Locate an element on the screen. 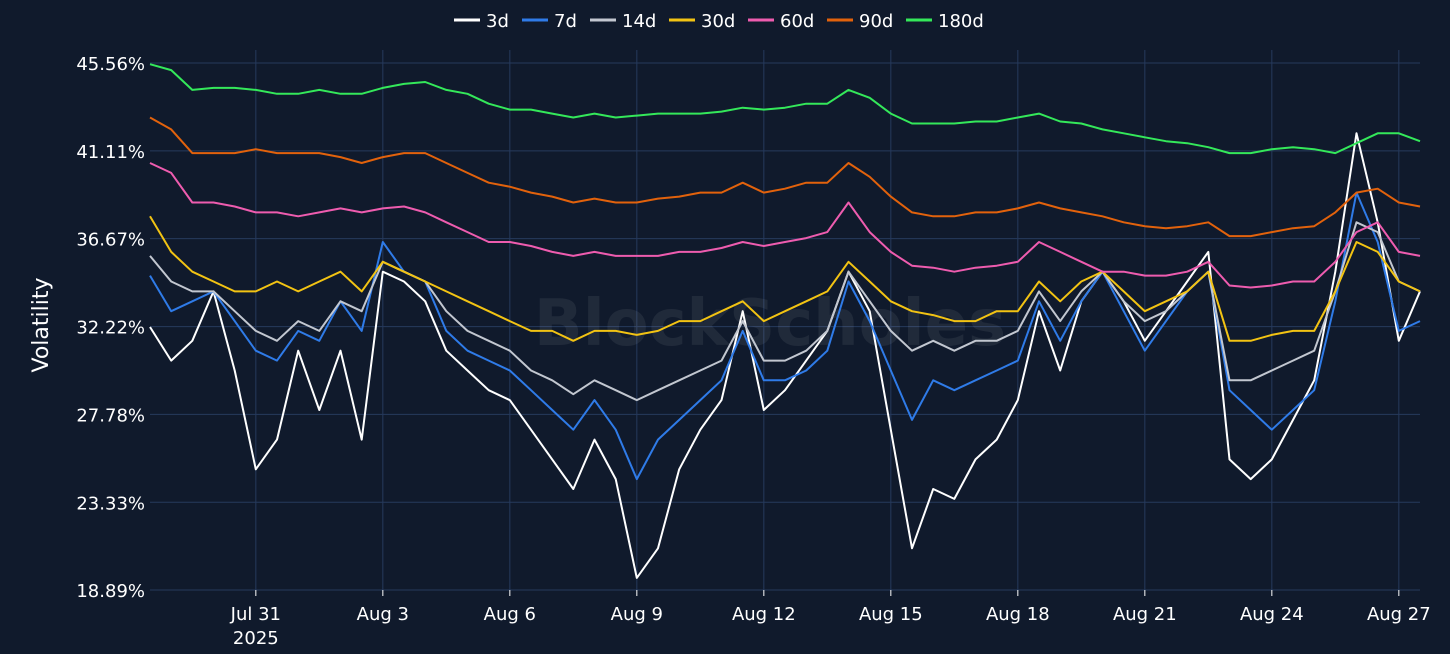  x-tick-label: Aug 15 is located at coordinates (891, 614).